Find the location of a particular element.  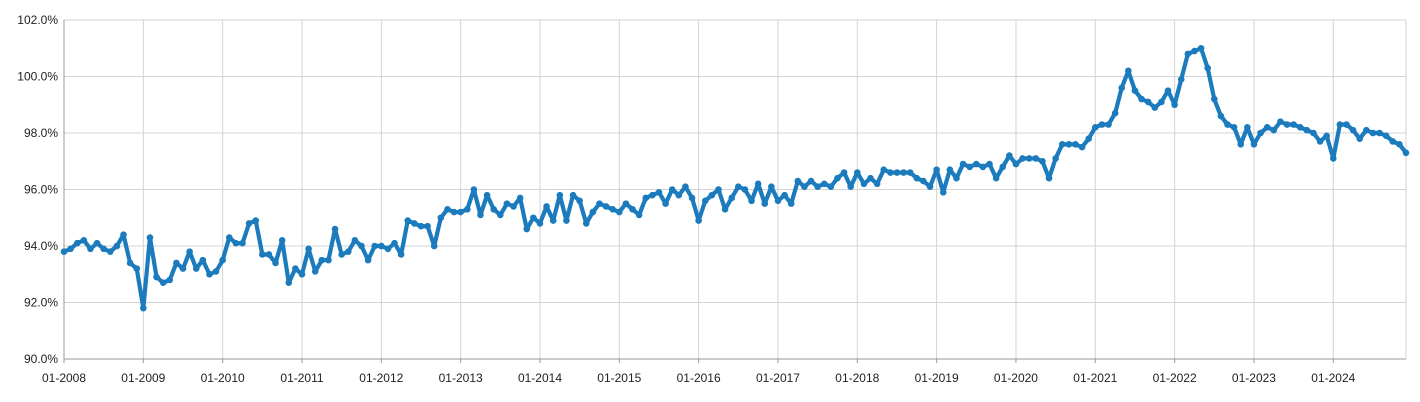

x-tick-label: 01-2013 is located at coordinates (461, 378).